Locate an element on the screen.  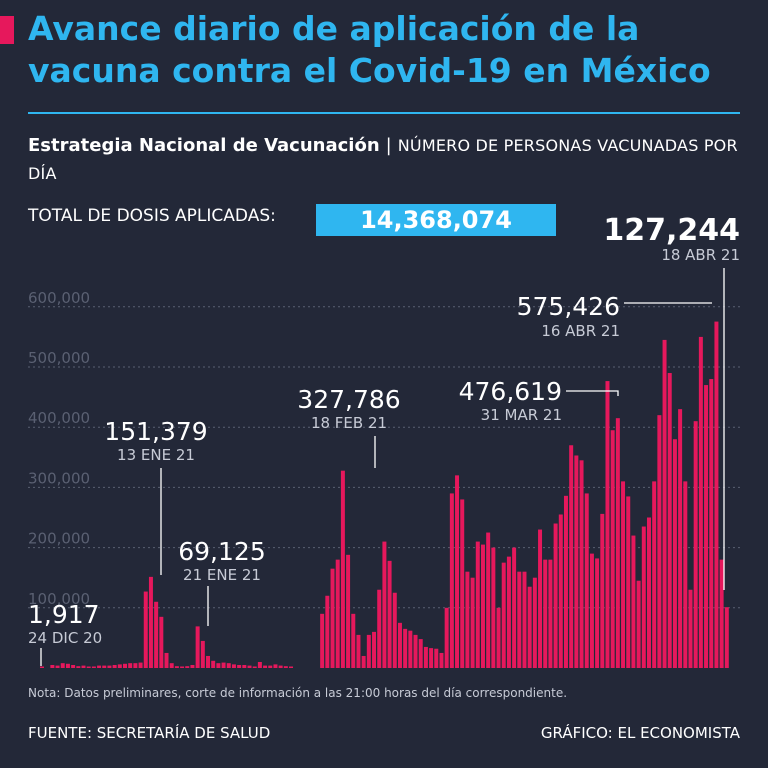
total-doses-value: 14,368,074 is located at coordinates (436, 220).